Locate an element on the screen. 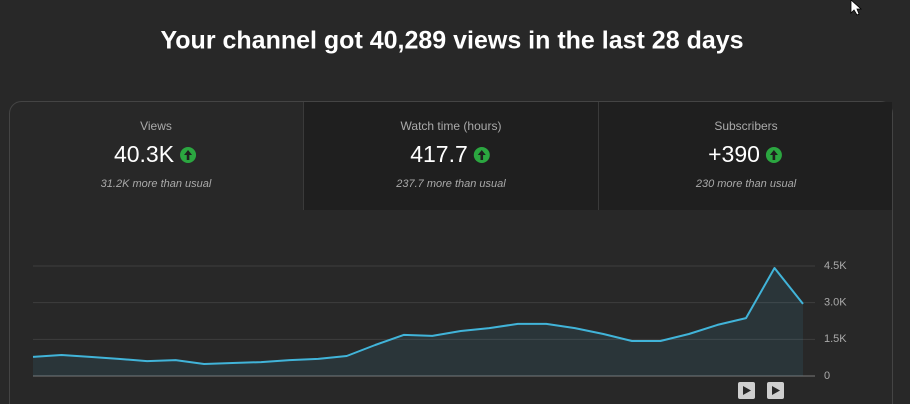 This screenshot has height=404, width=910. tab-watch-time is located at coordinates (451, 156).